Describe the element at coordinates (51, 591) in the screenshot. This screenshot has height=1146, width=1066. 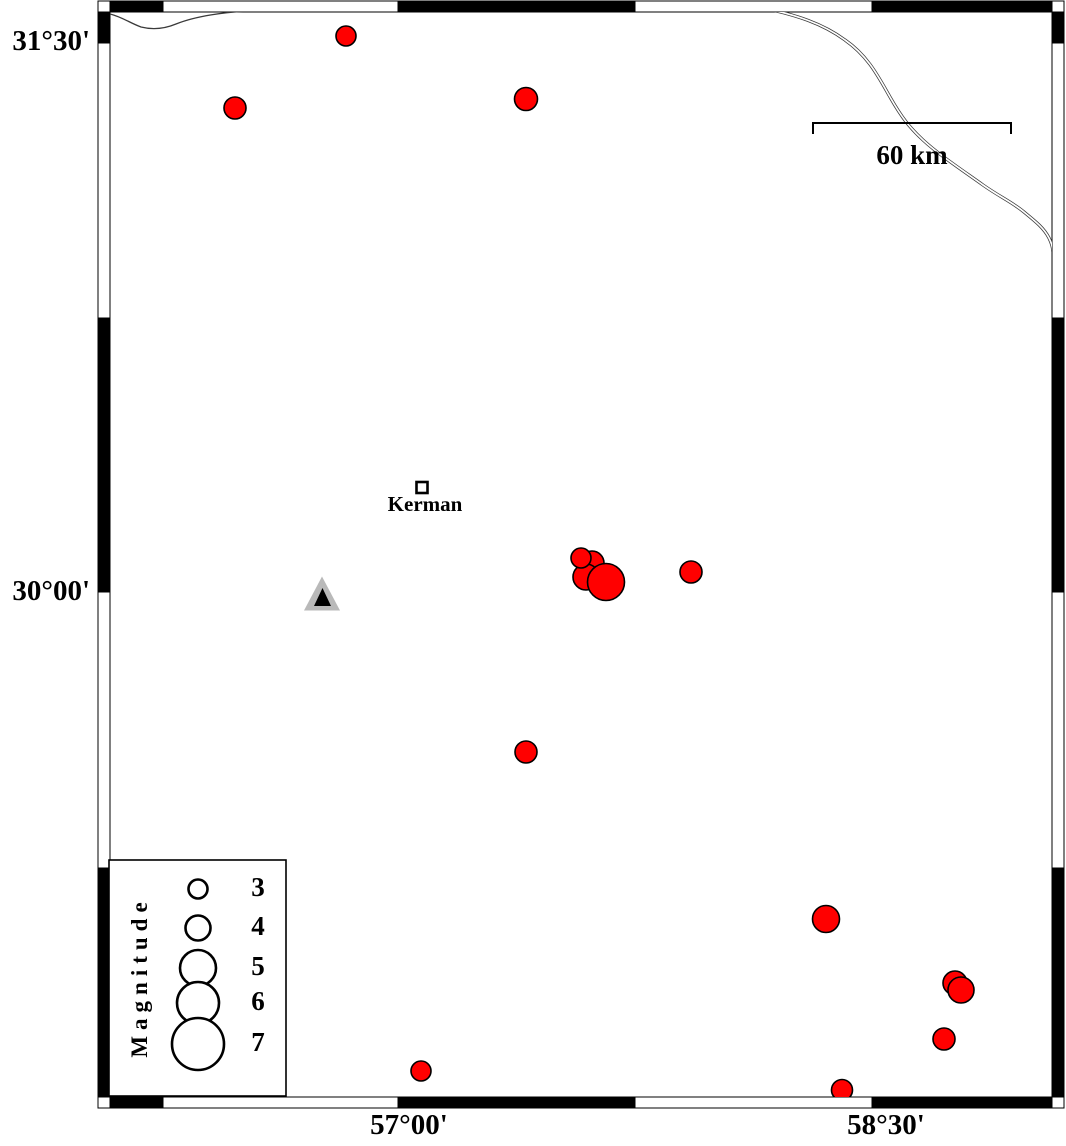
I see `lat-label-30-00: 30°00'` at that location.